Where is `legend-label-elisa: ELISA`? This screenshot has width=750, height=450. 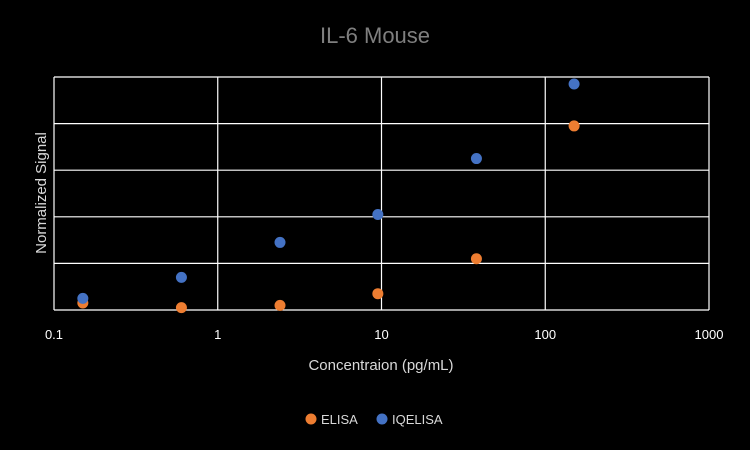
legend-label-elisa: ELISA is located at coordinates (339, 419).